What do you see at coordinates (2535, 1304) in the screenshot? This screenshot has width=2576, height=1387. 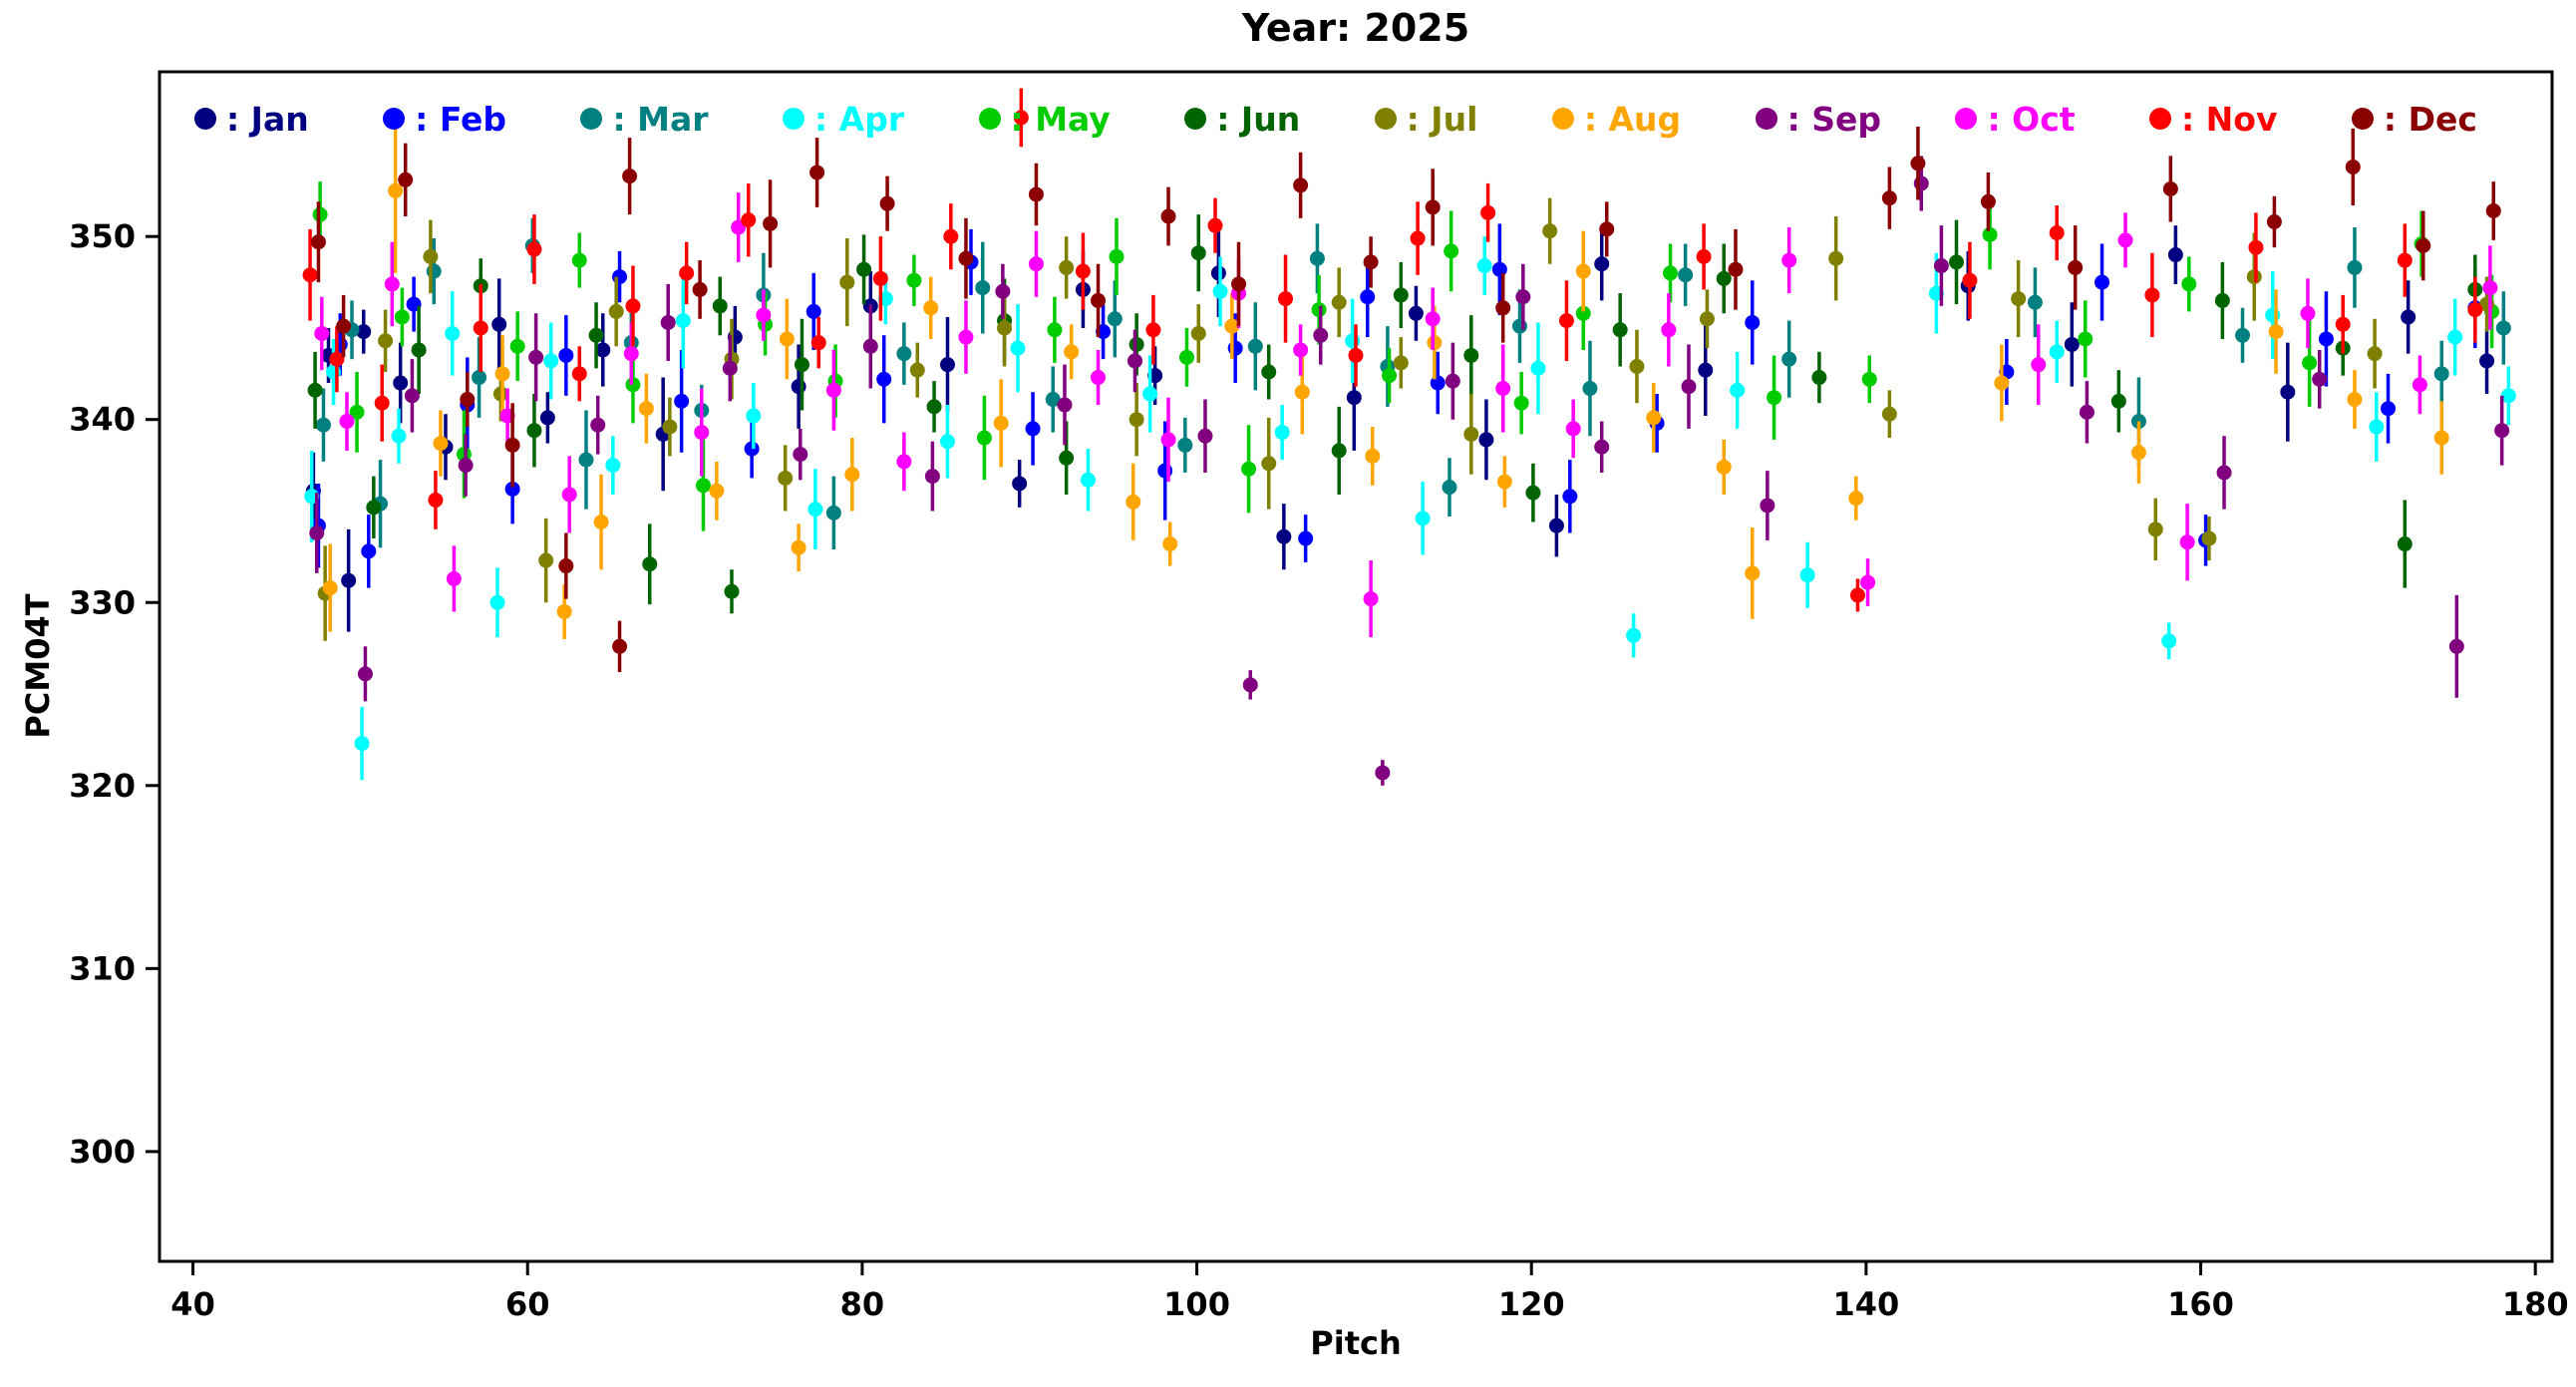 I see `x-tick-label: 180` at bounding box center [2535, 1304].